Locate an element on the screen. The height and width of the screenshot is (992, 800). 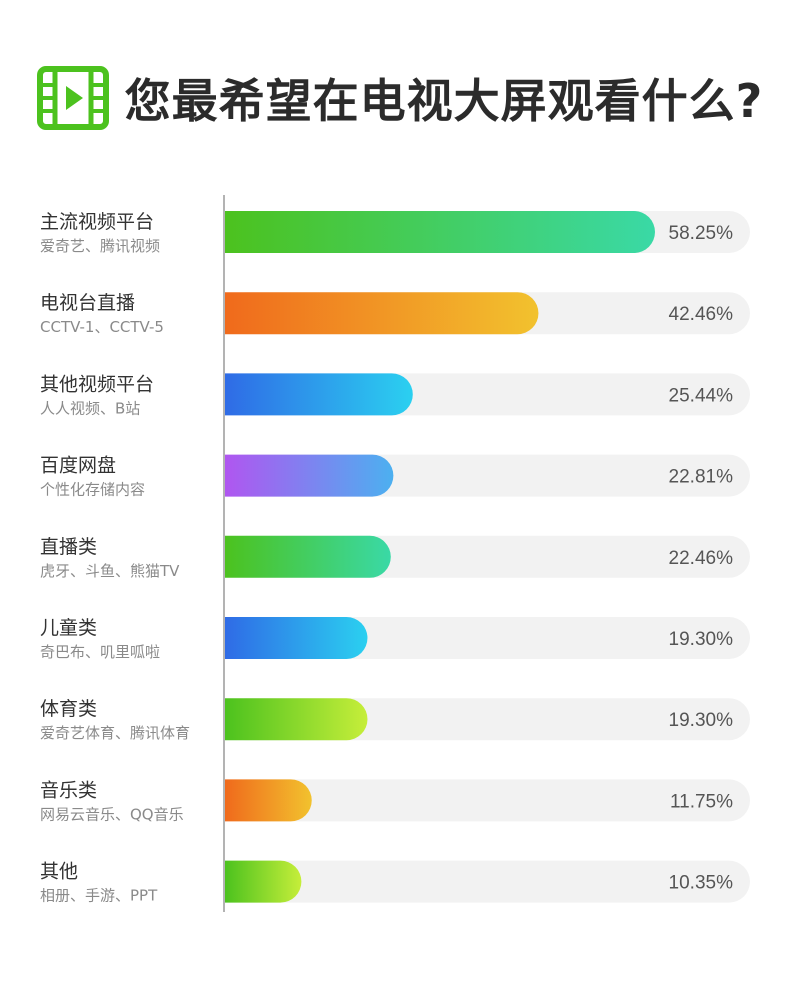
category-label: 儿童类 is located at coordinates (68, 628).